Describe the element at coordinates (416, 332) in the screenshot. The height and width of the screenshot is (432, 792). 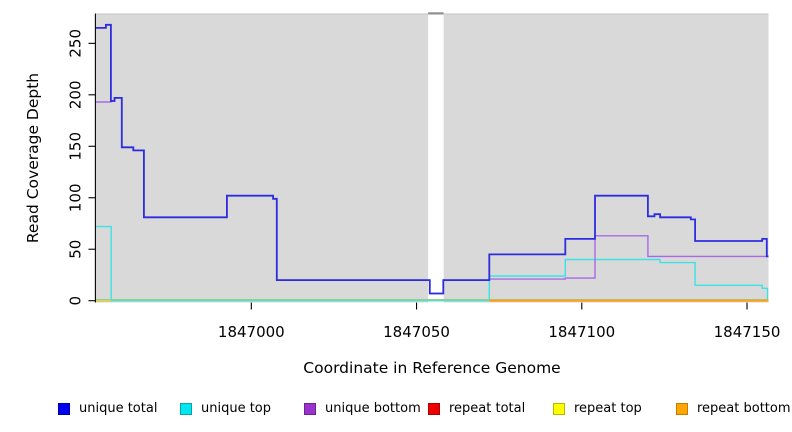
I see `x-tick-label: 1847050` at that location.